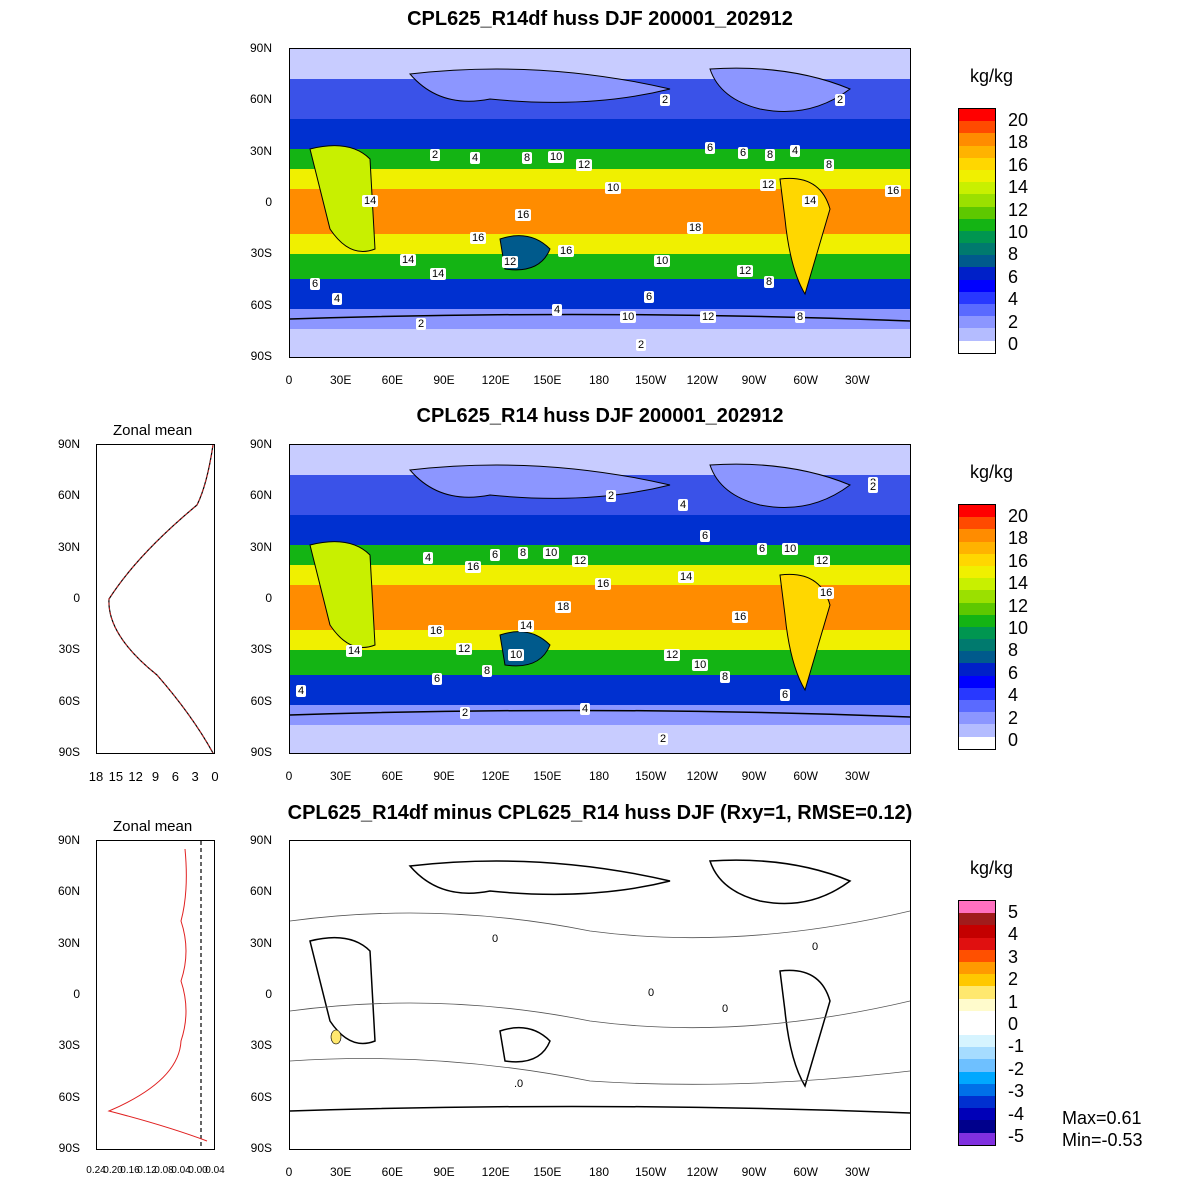 This screenshot has width=1200, height=1200. I want to click on top-unit-label: kg/kg, so click(992, 76).